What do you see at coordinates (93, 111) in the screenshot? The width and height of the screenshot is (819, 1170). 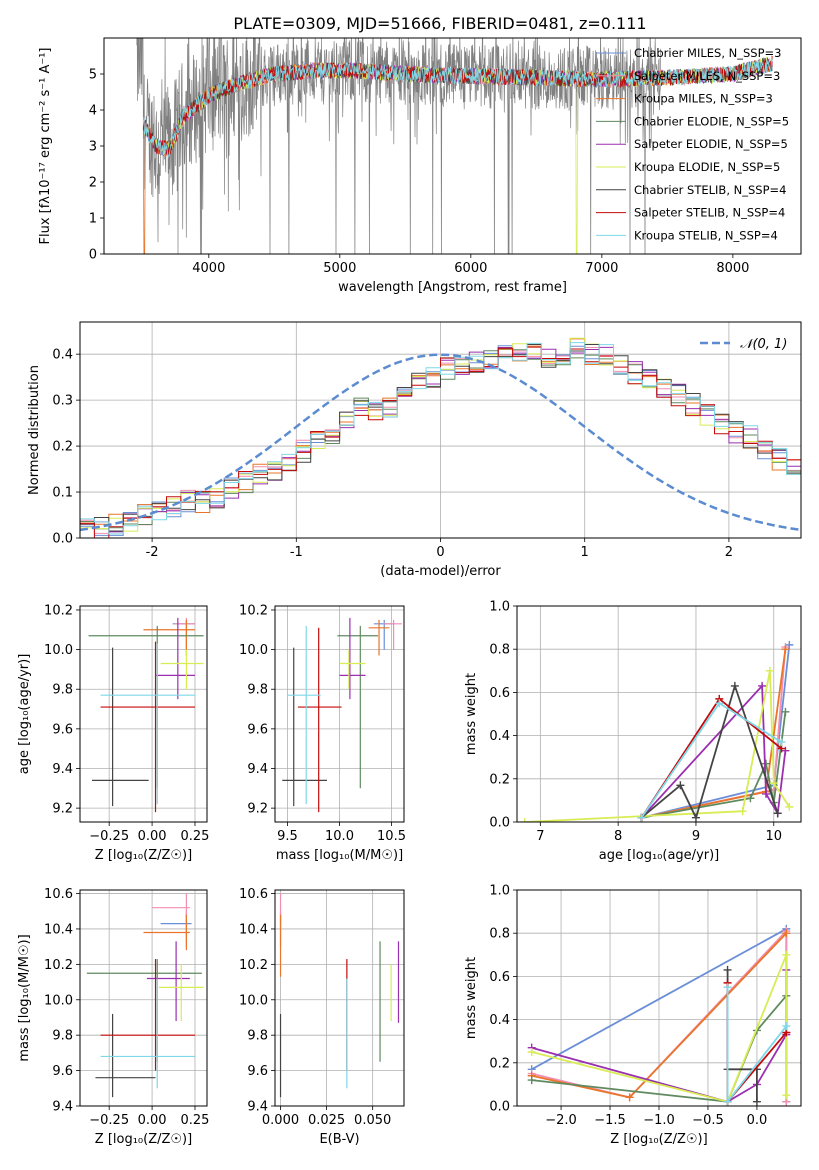 I see `y-tick-label: 4` at bounding box center [93, 111].